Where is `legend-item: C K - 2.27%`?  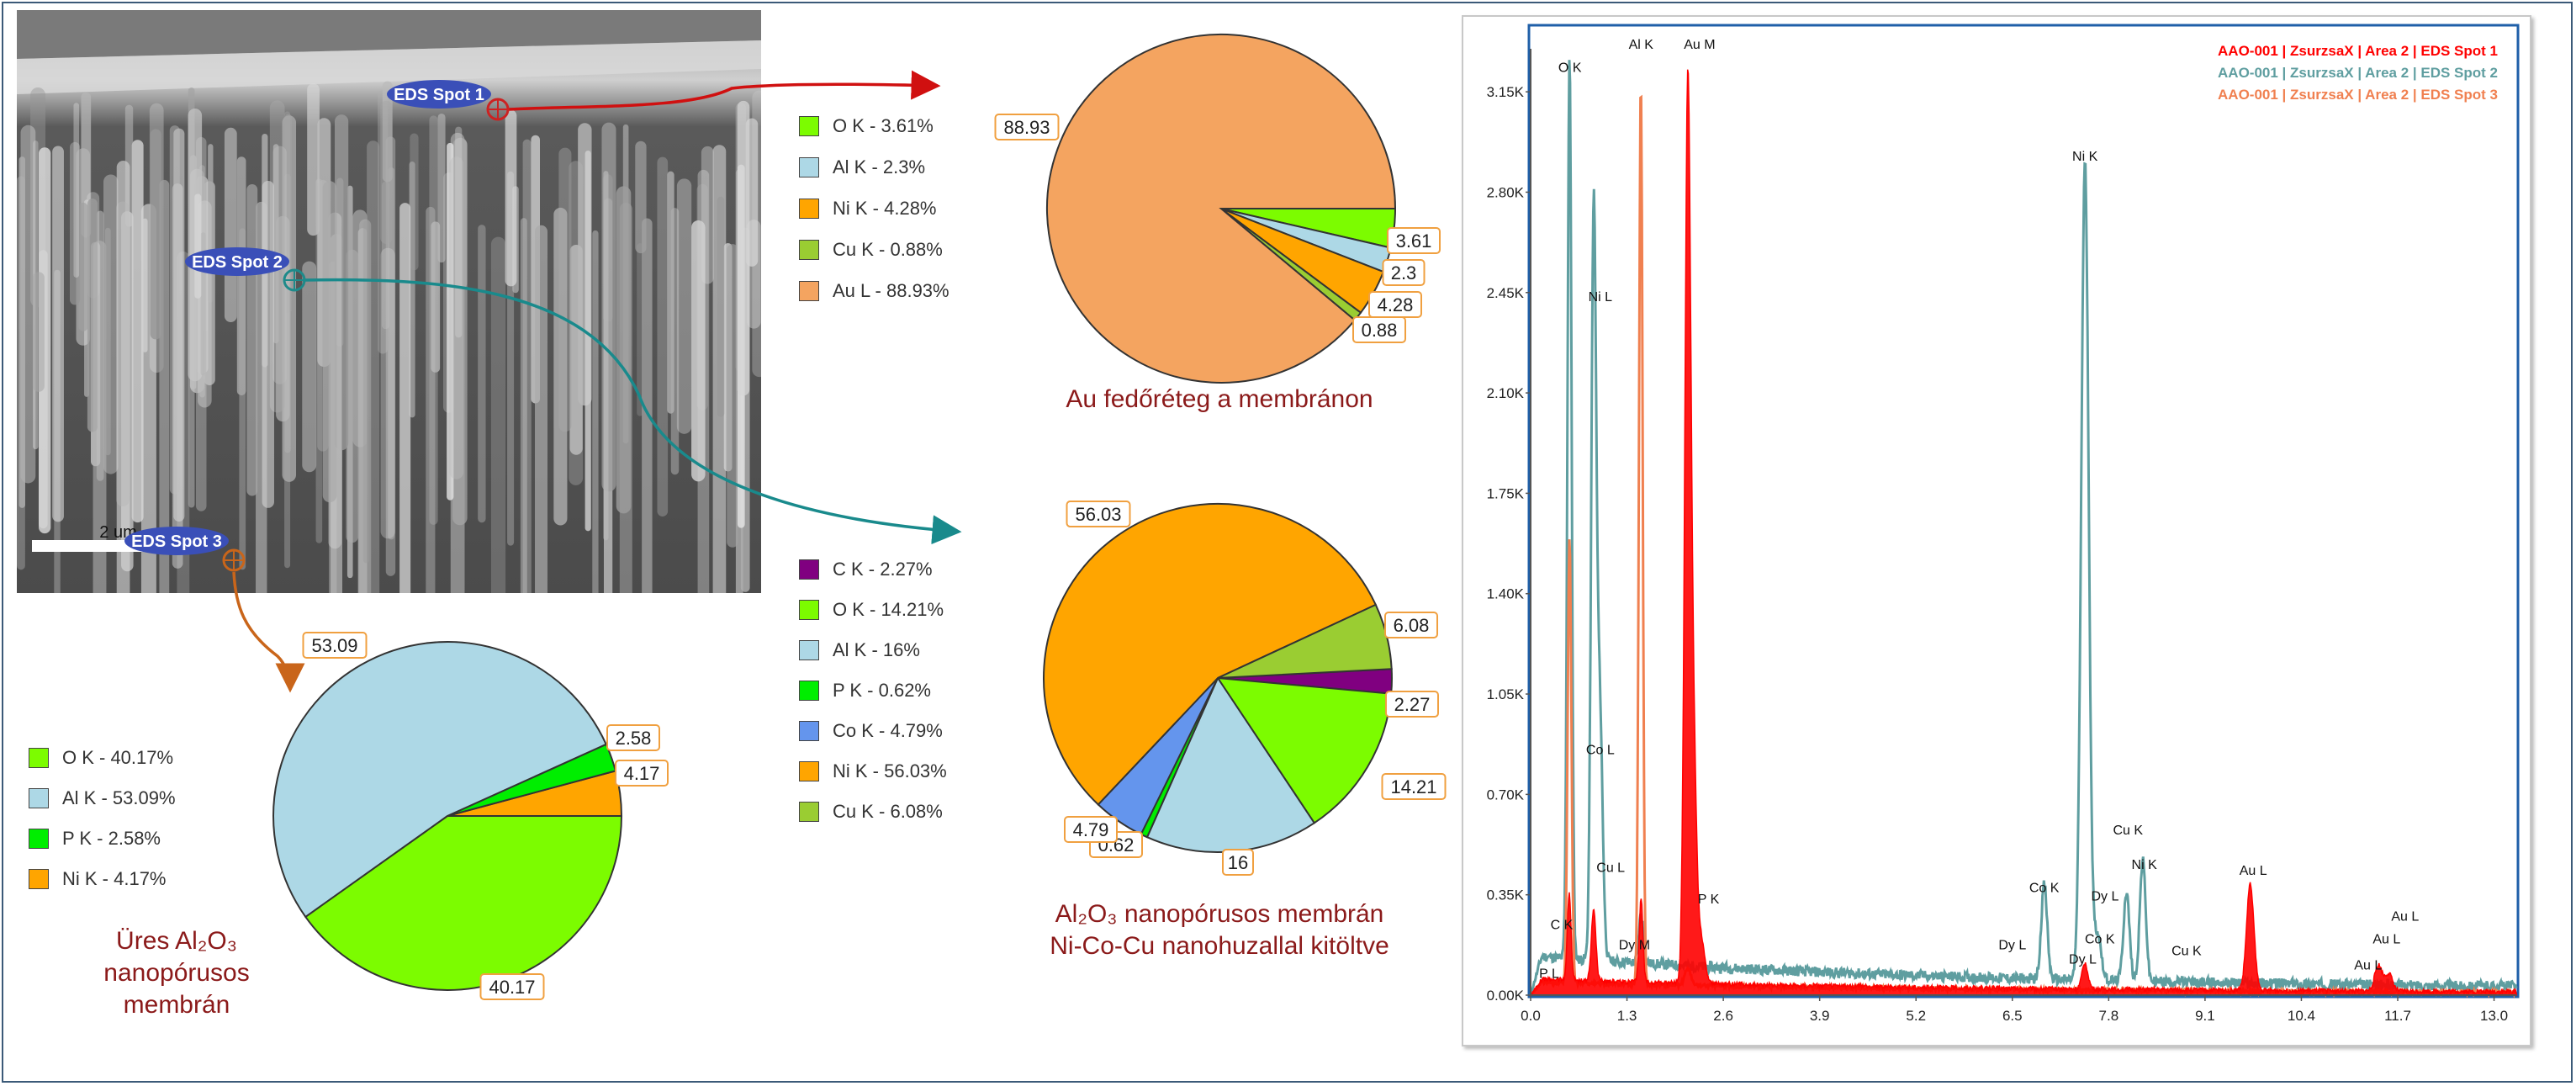 legend-item: C K - 2.27% is located at coordinates (866, 569).